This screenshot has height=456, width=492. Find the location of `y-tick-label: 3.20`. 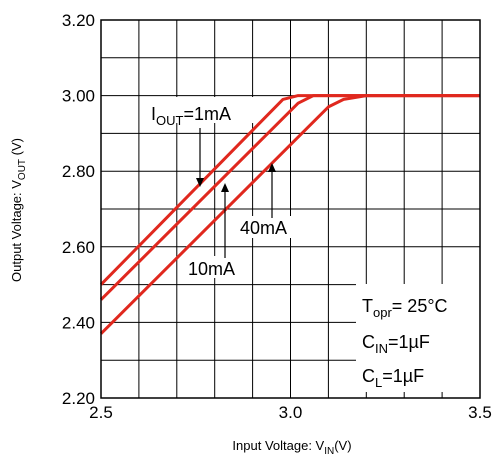

y-tick-label: 3.20 is located at coordinates (78, 20).